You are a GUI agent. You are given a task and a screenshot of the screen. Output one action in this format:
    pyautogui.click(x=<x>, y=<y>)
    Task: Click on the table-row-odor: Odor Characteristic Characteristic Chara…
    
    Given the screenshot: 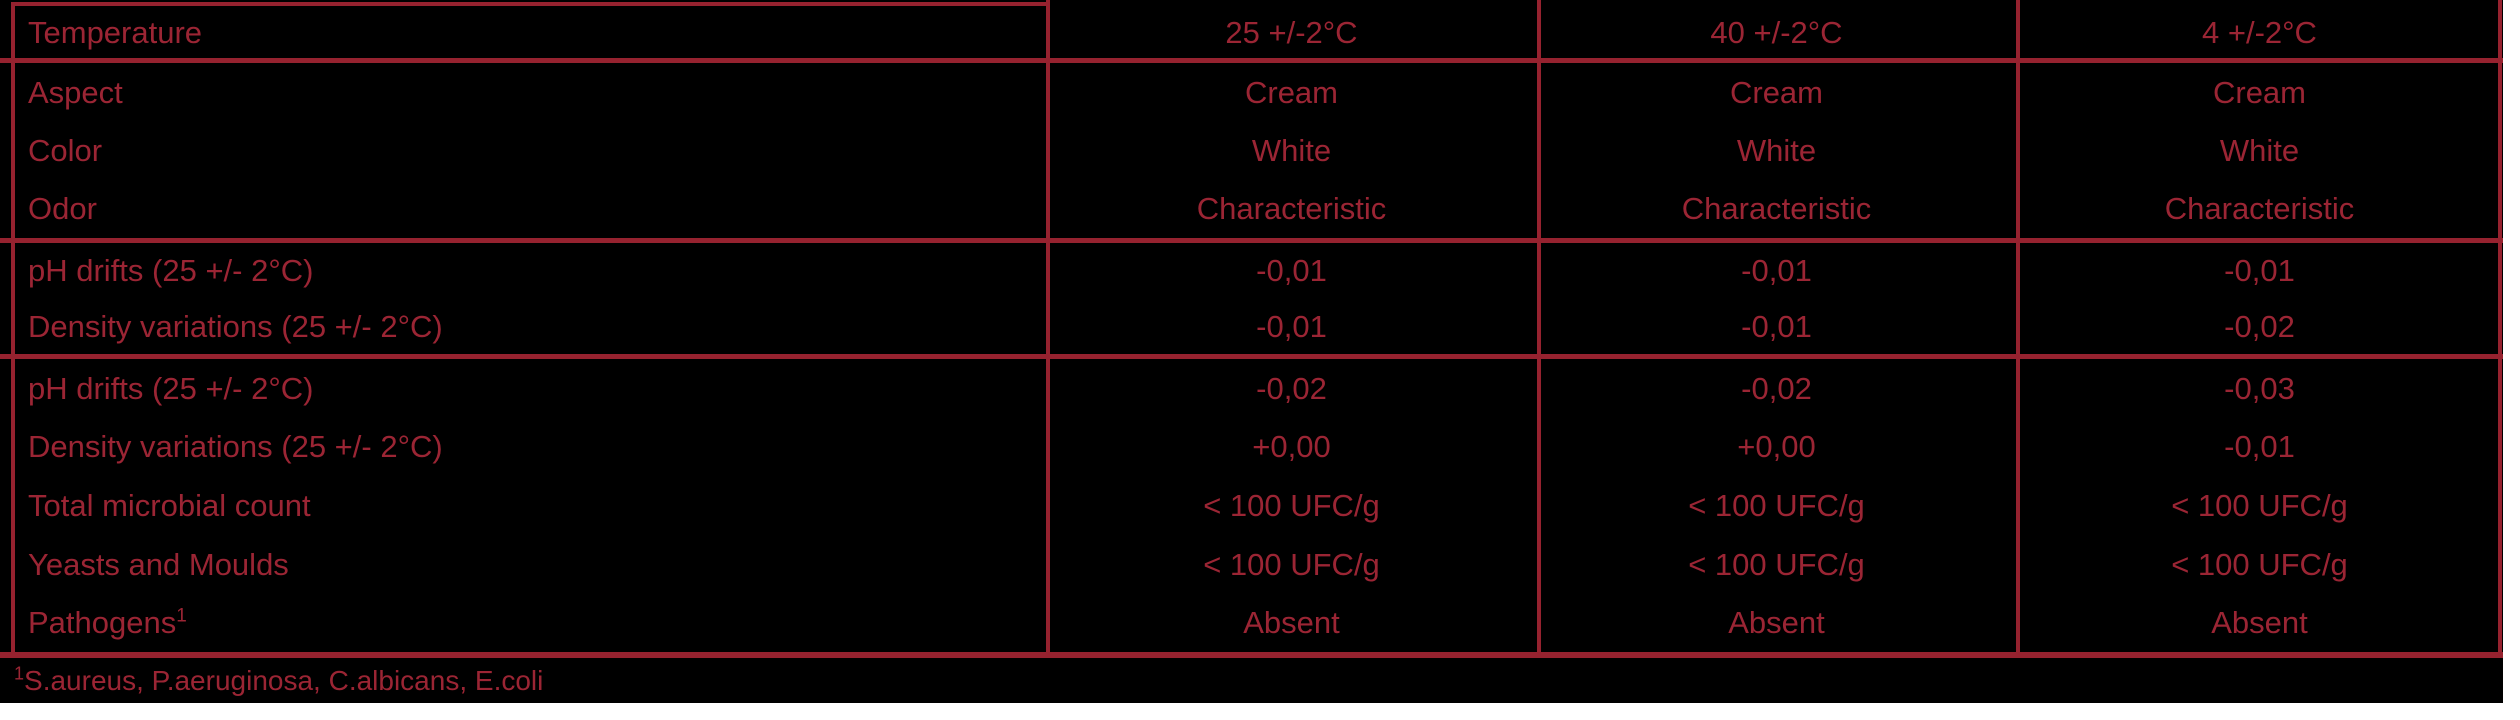 What is the action you would take?
    pyautogui.click(x=1251, y=209)
    